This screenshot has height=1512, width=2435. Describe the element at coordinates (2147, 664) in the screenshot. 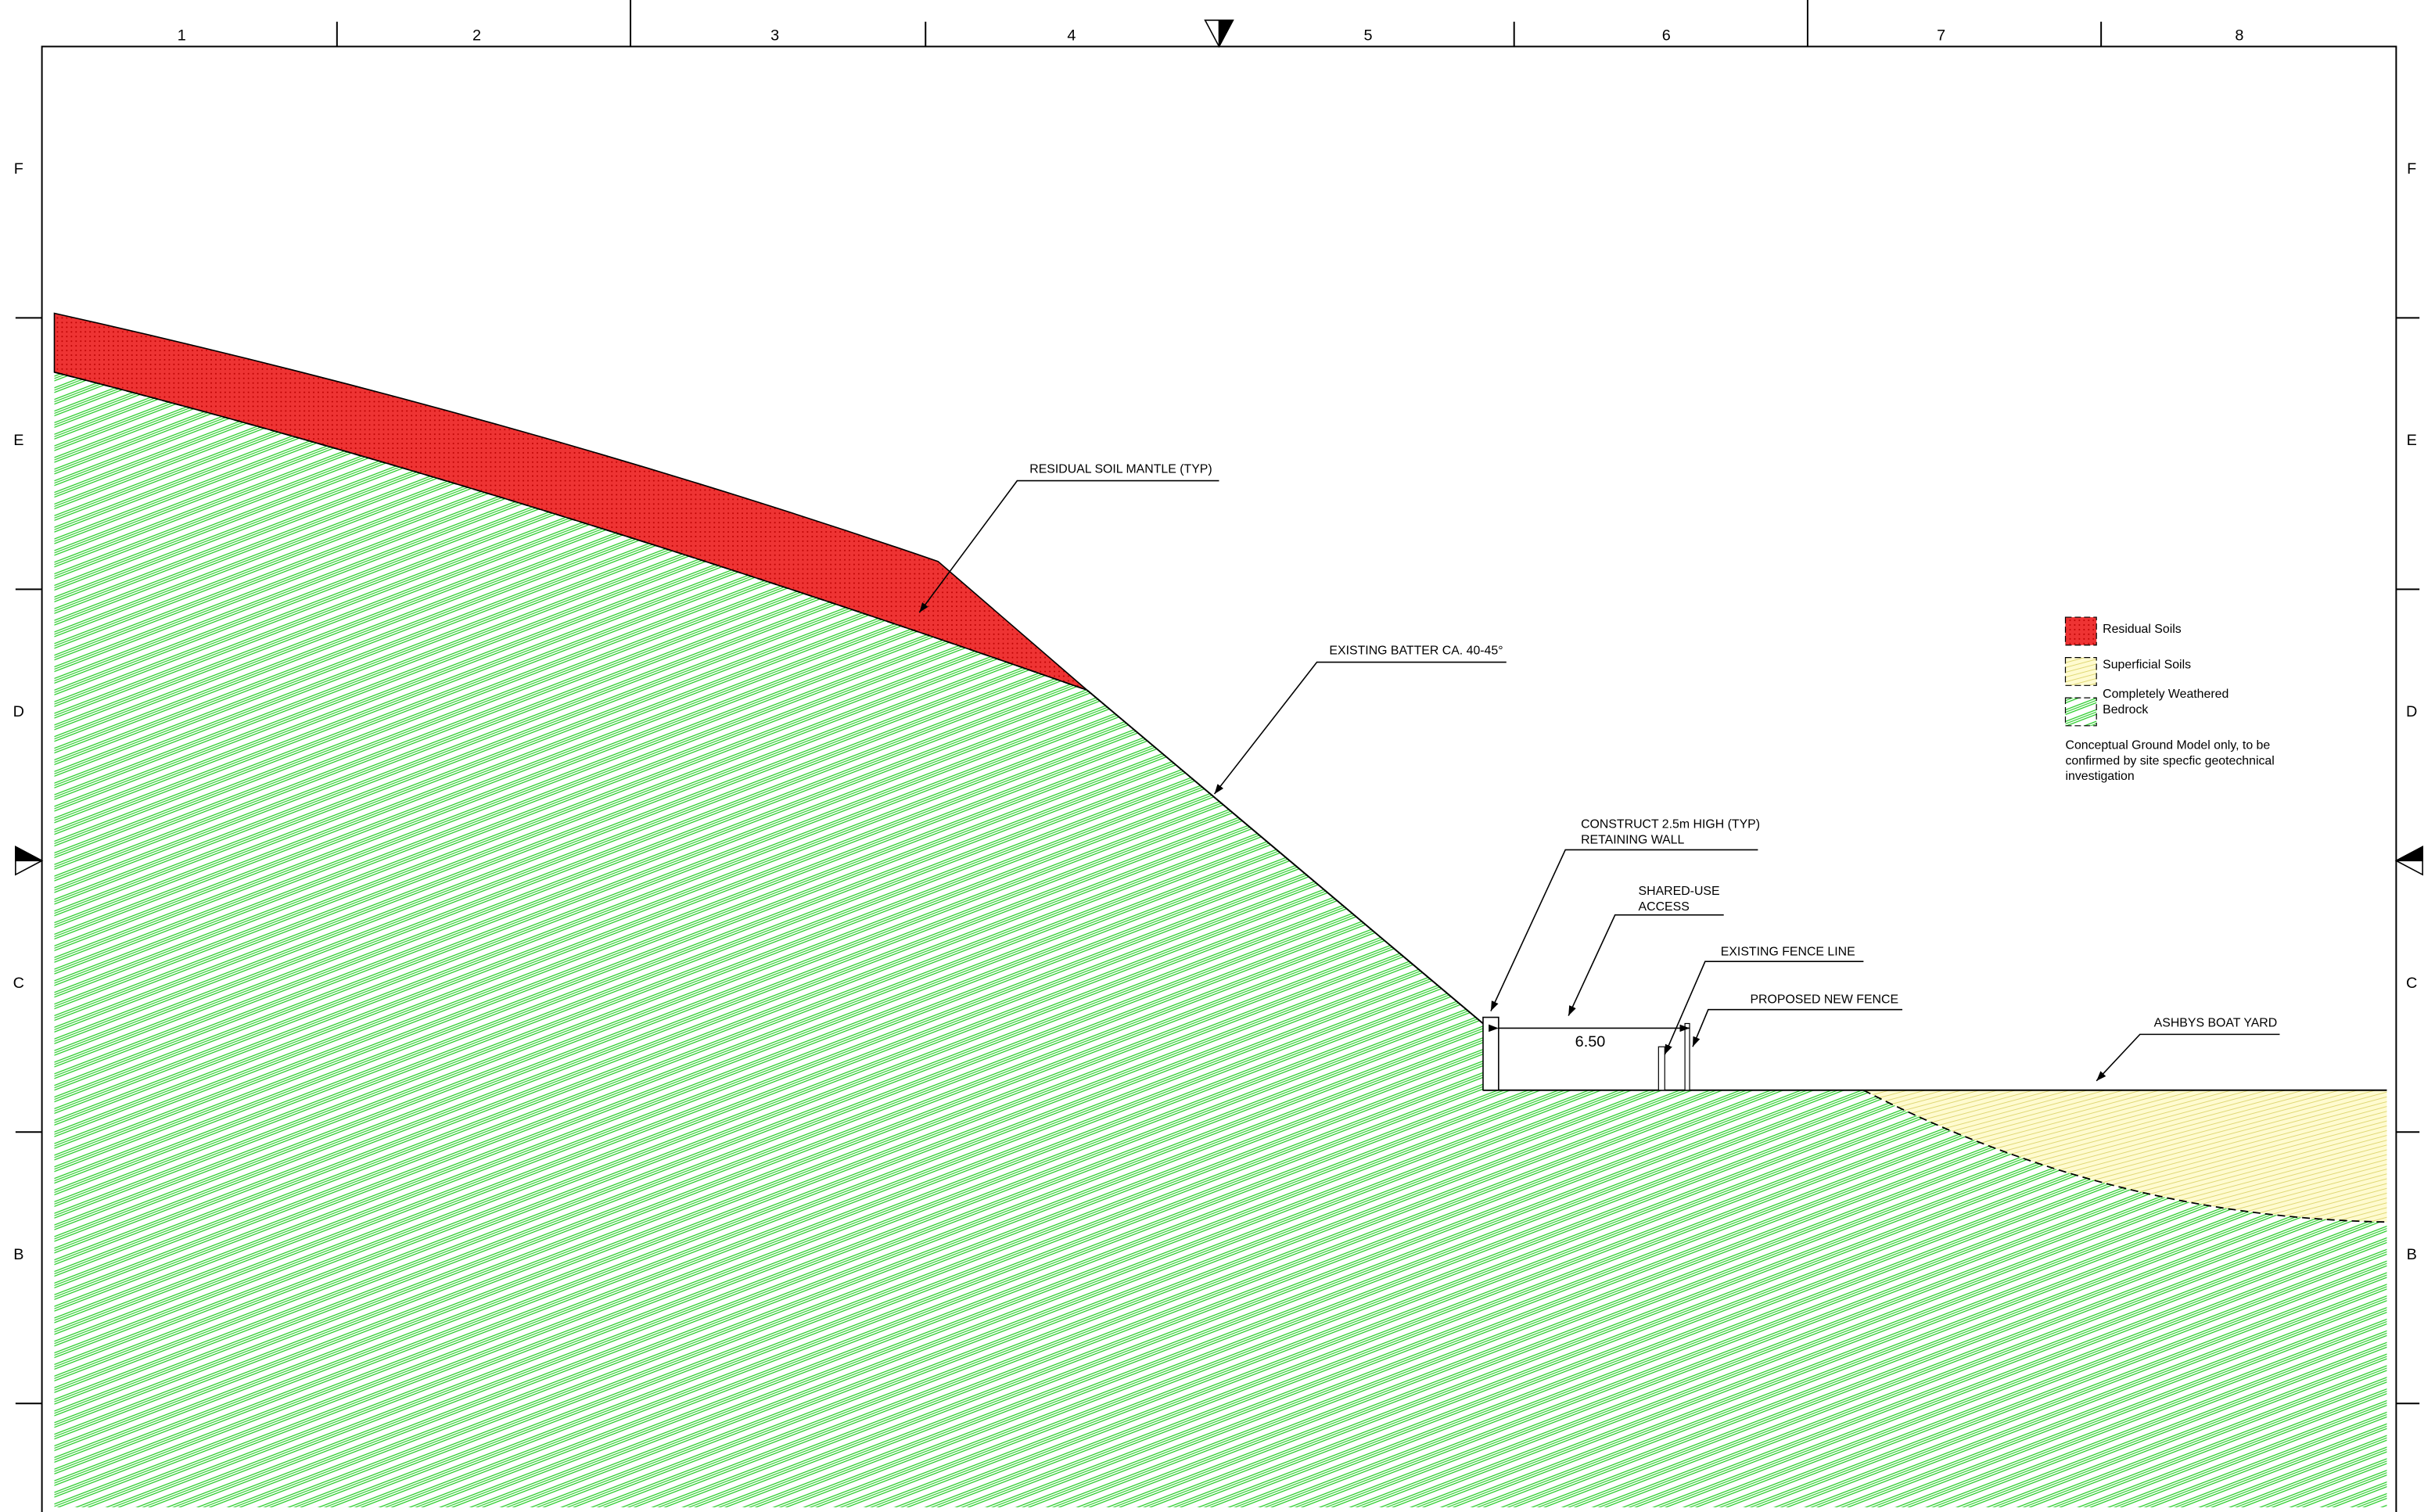

I see `legend-label: Superficial Soils` at that location.